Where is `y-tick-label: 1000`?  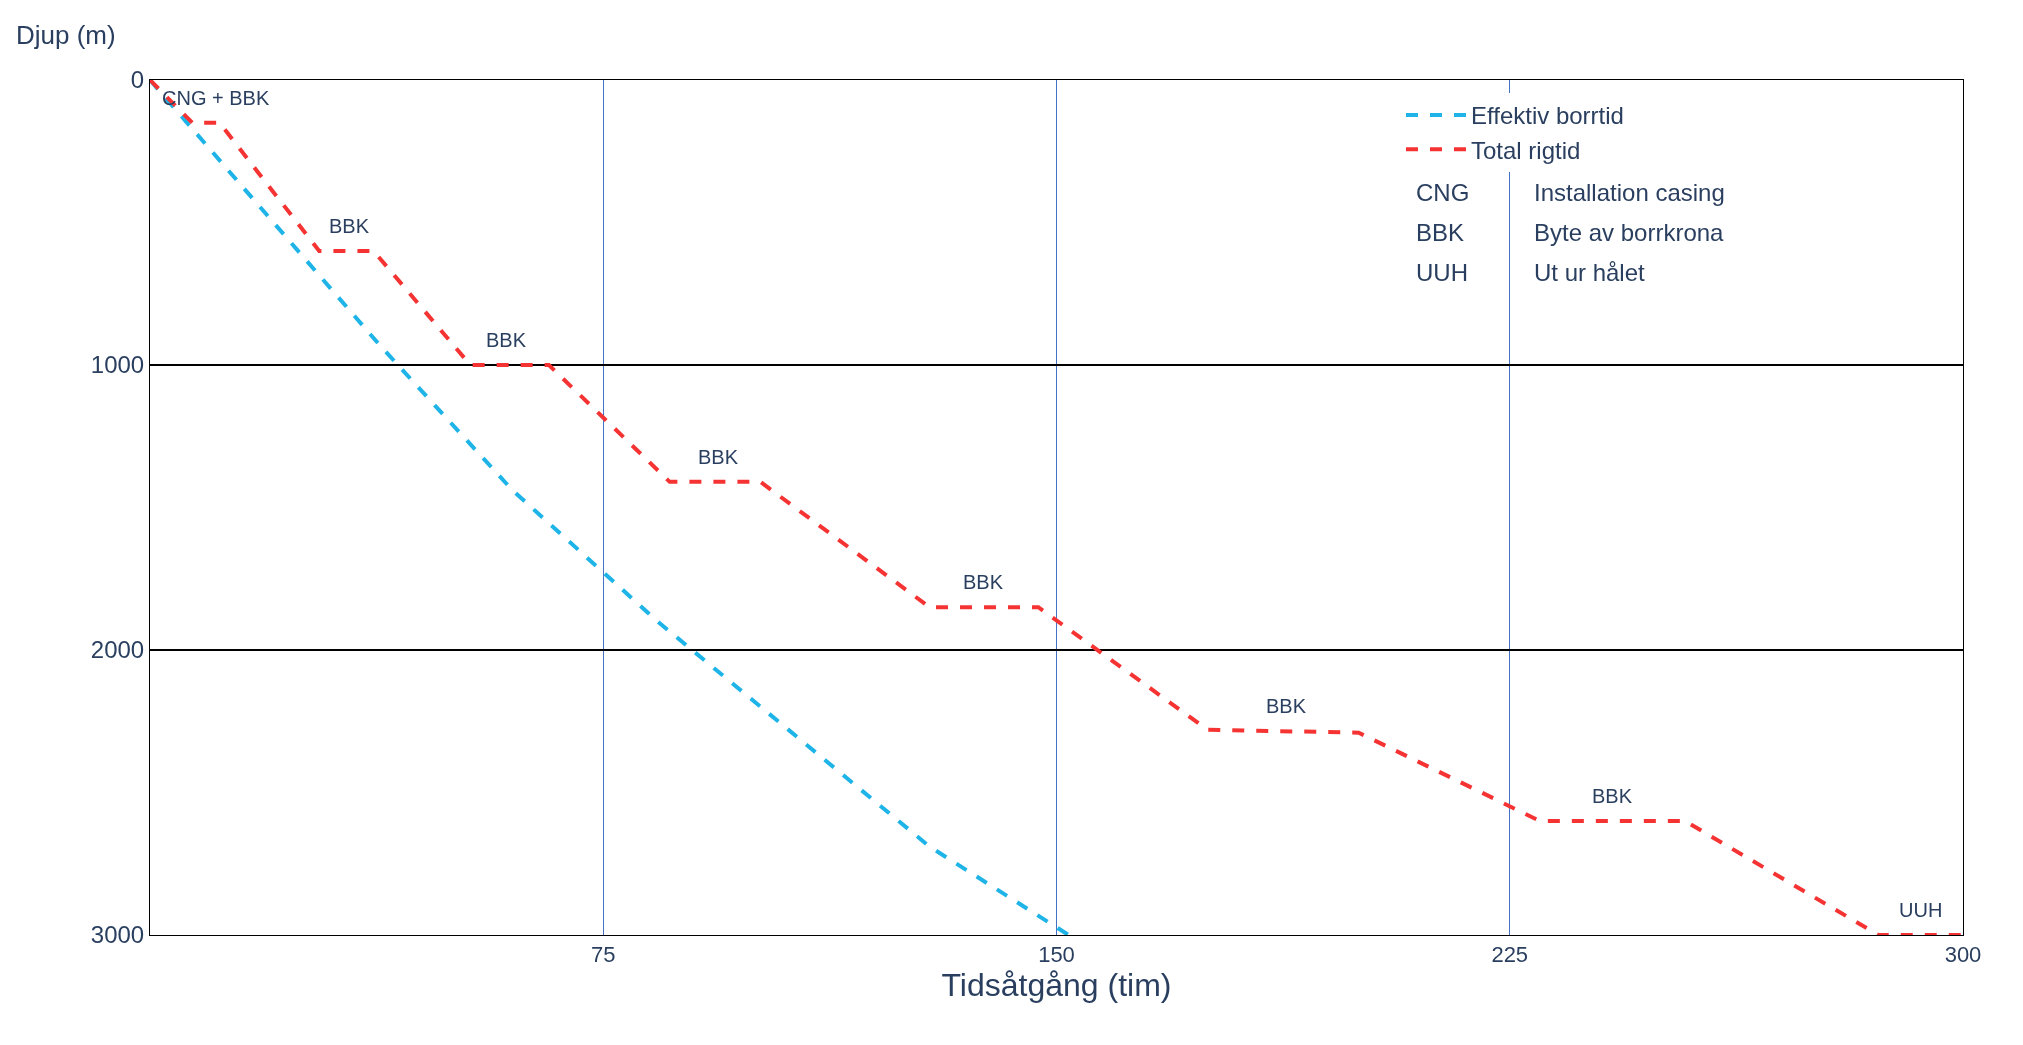
y-tick-label: 1000 is located at coordinates (117, 365).